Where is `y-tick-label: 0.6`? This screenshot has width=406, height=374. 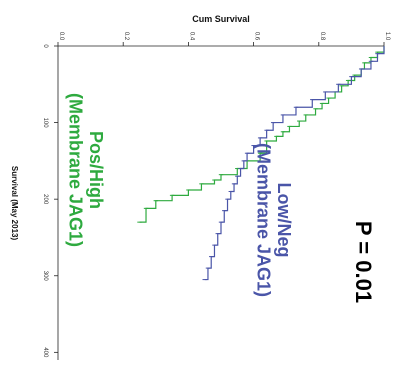
y-tick-label: 0.6 is located at coordinates (257, 36).